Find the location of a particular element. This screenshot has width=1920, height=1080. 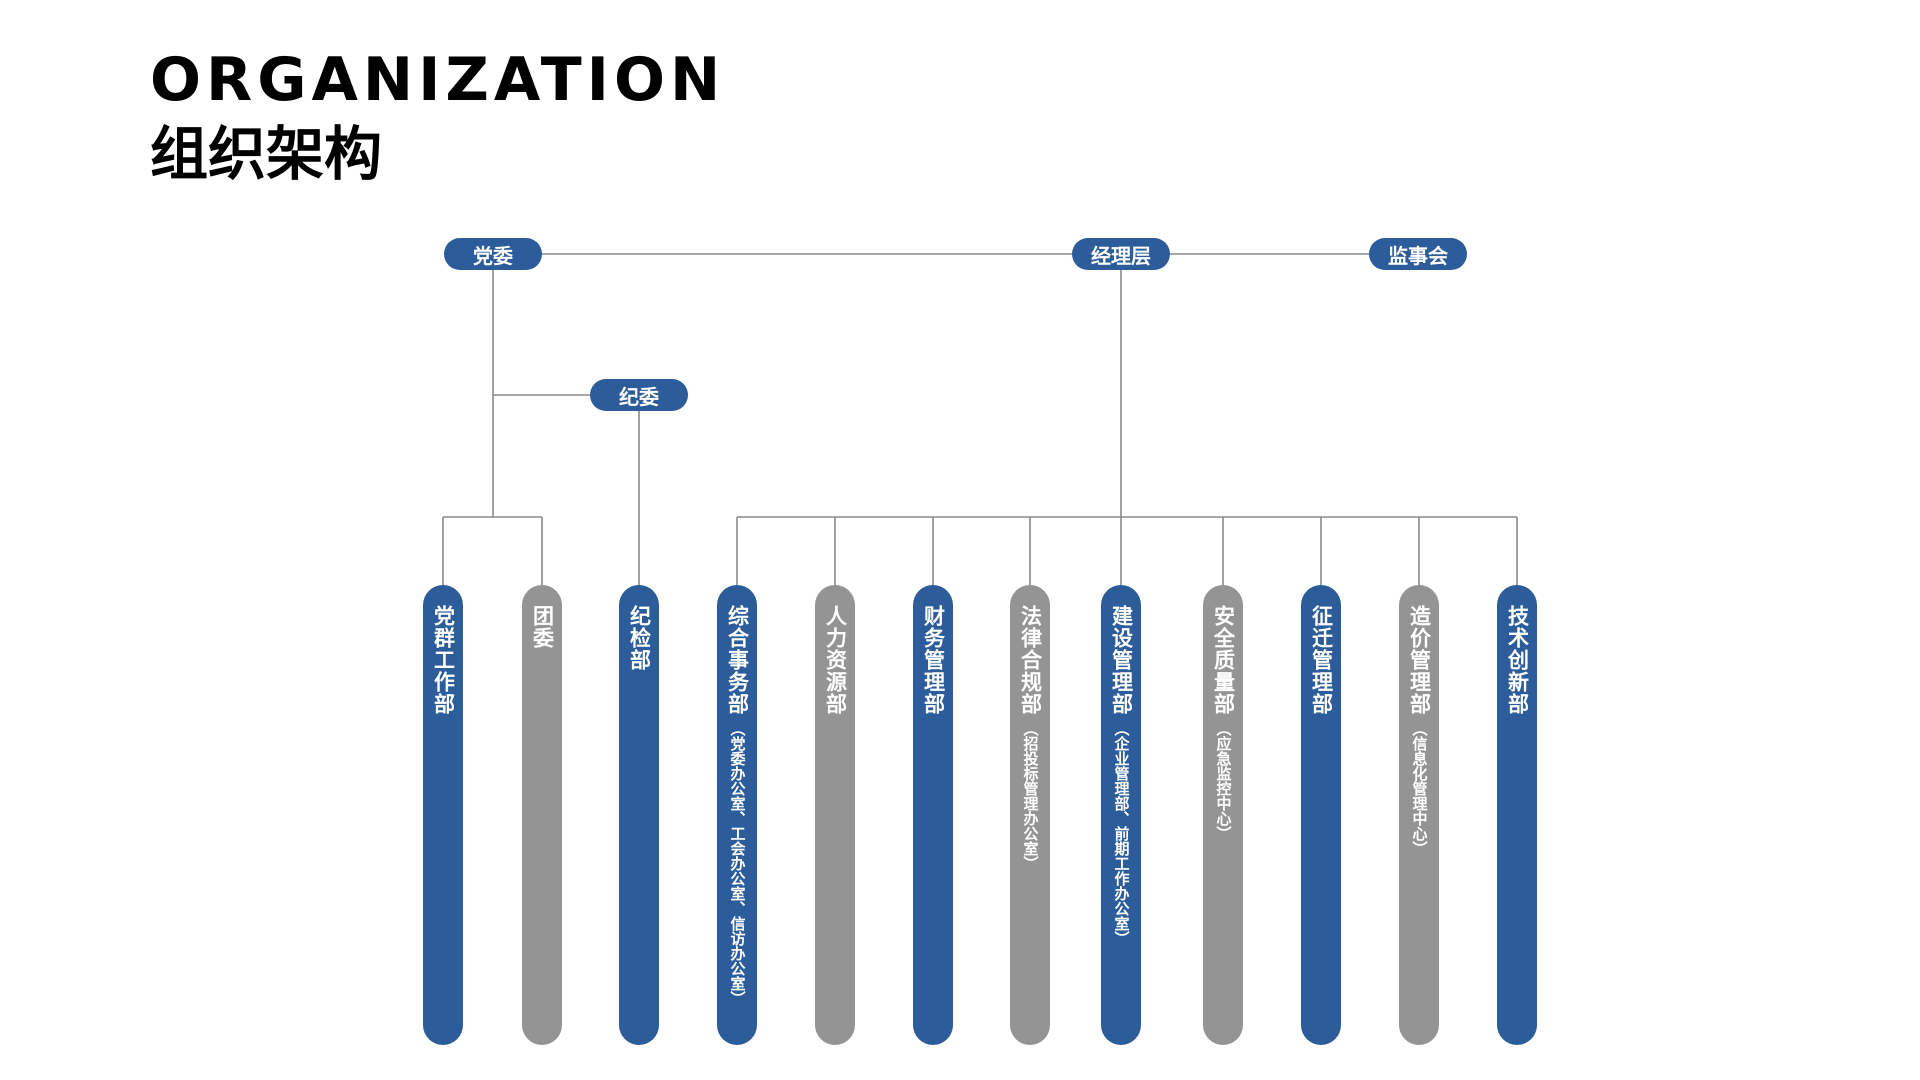

dept-safety-quality: 安全质量部 （应急监控中心） is located at coordinates (1223, 815).